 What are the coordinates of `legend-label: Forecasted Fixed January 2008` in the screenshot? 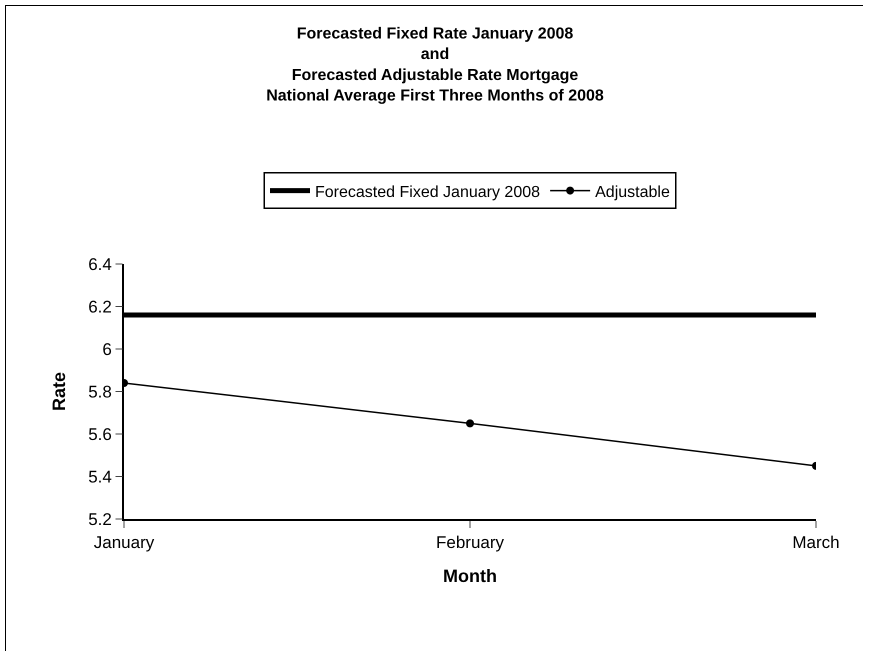 It's located at (427, 192).